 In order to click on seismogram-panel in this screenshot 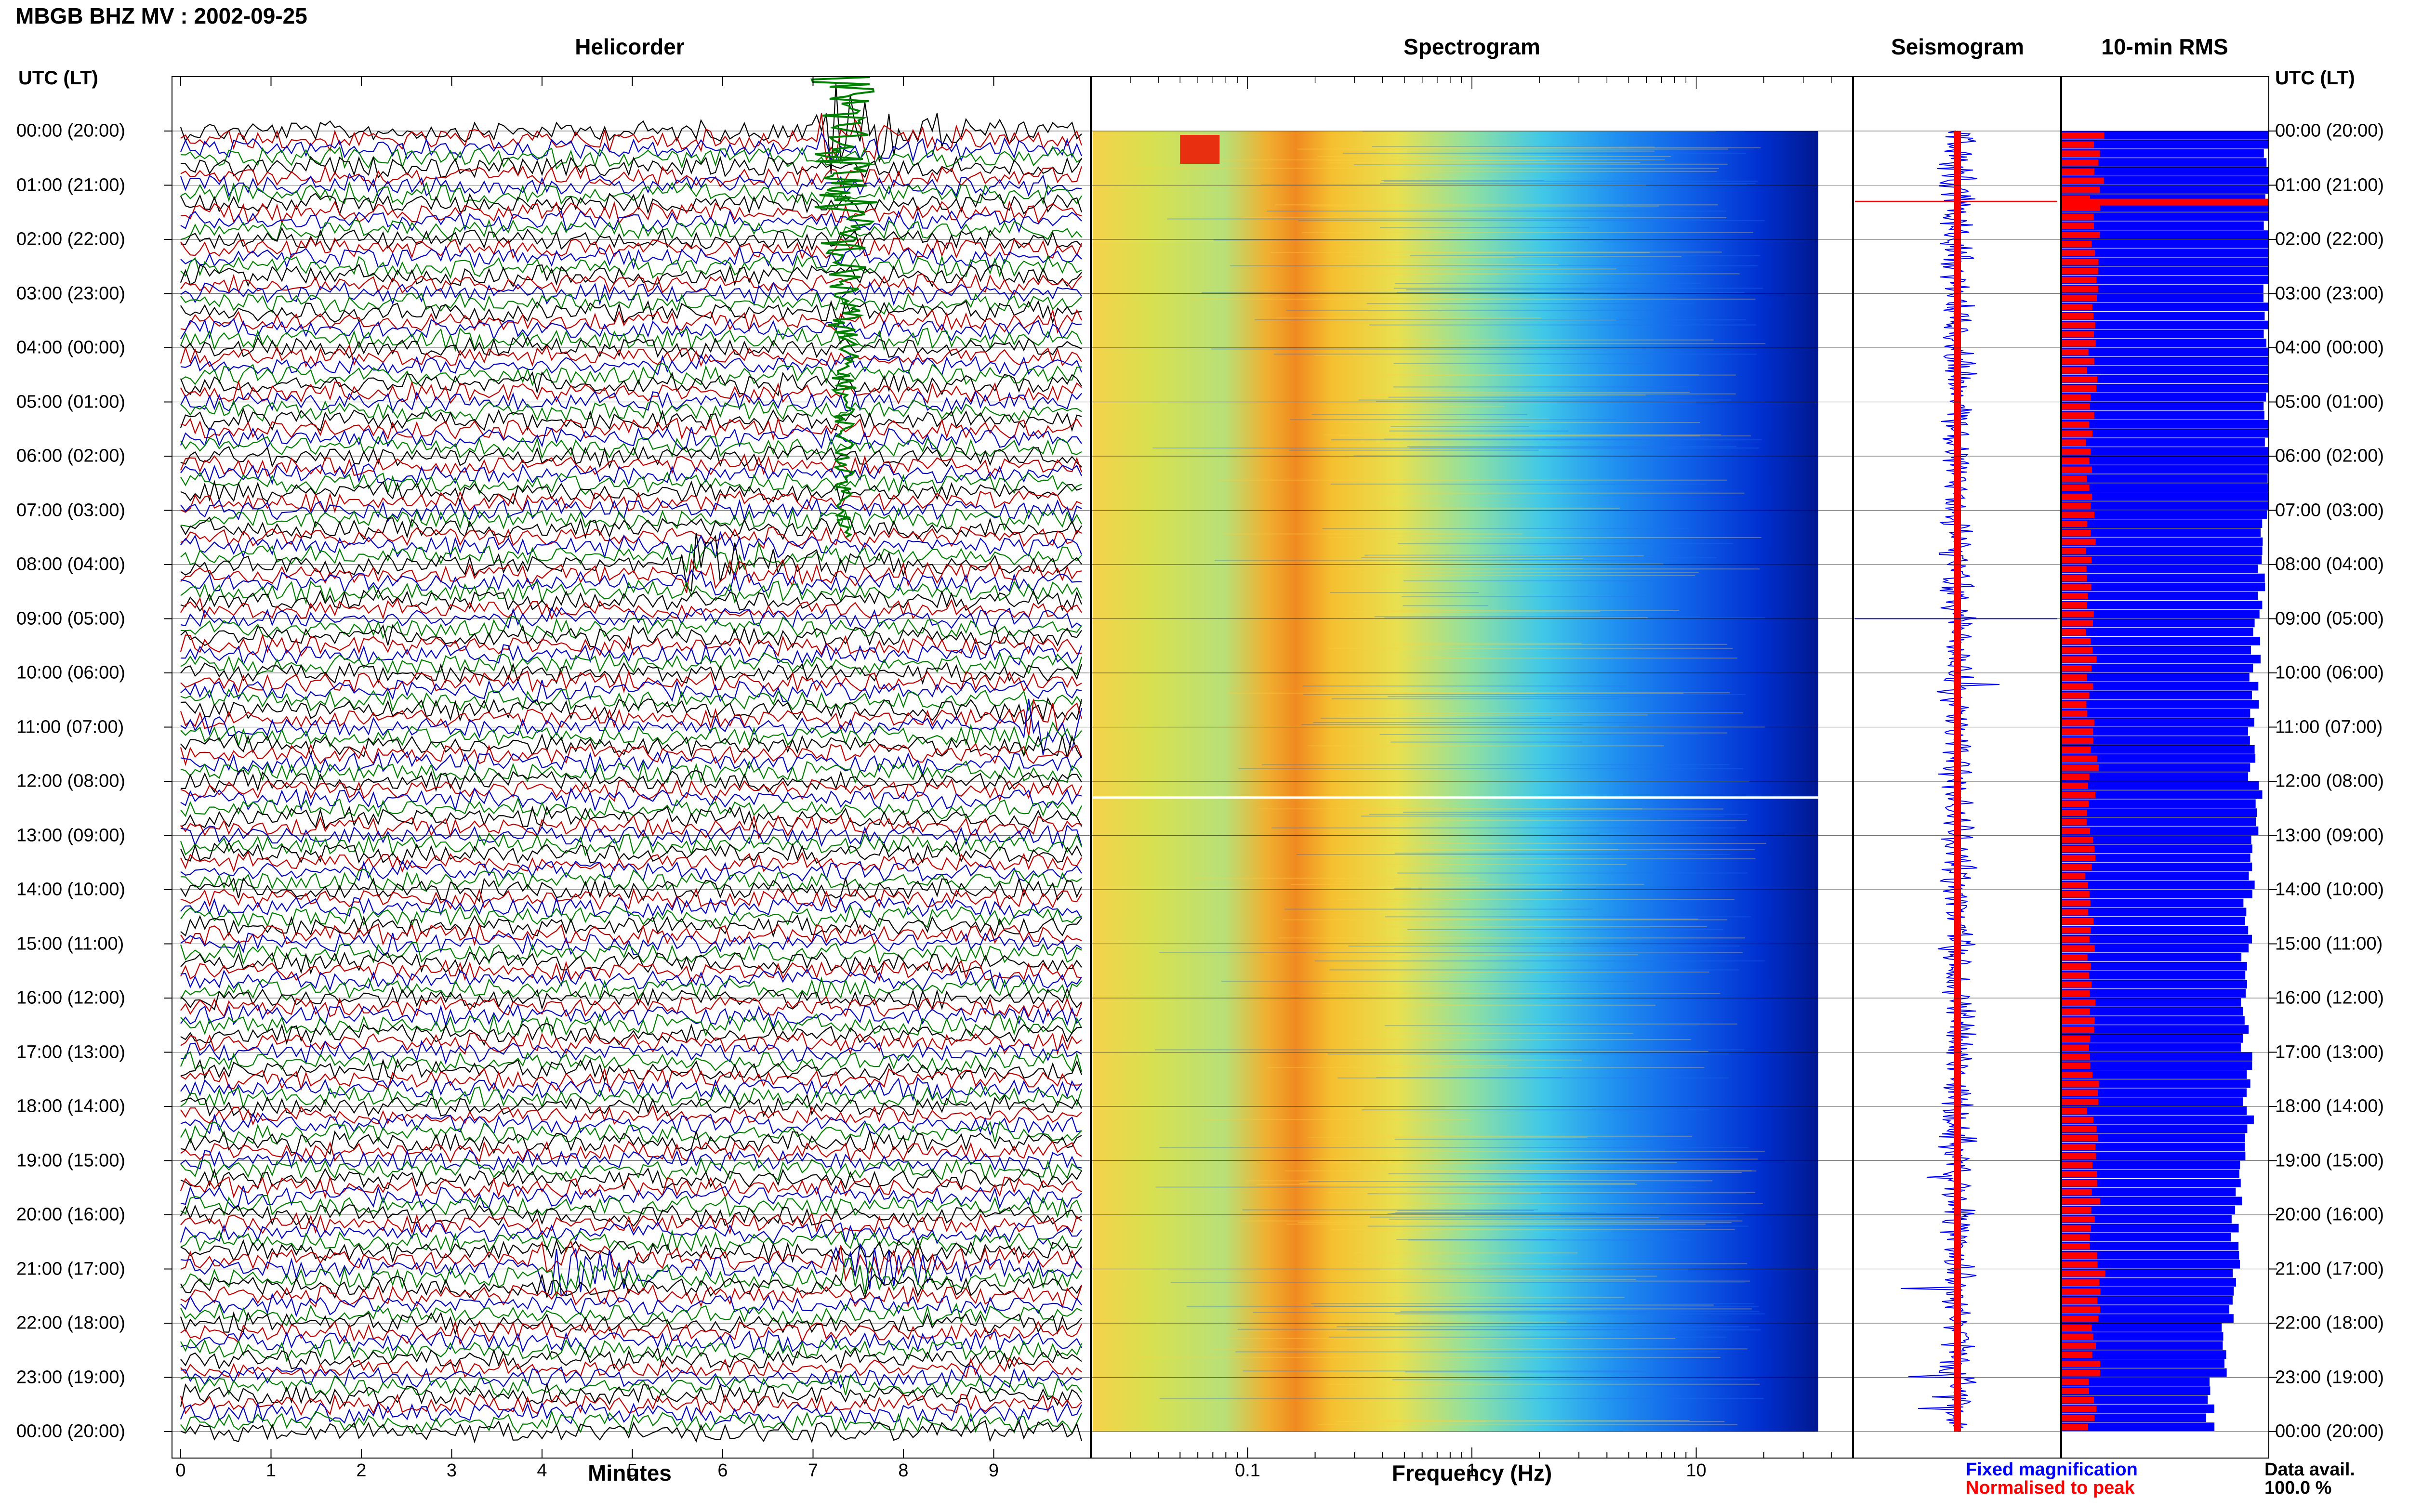, I will do `click(1957, 767)`.